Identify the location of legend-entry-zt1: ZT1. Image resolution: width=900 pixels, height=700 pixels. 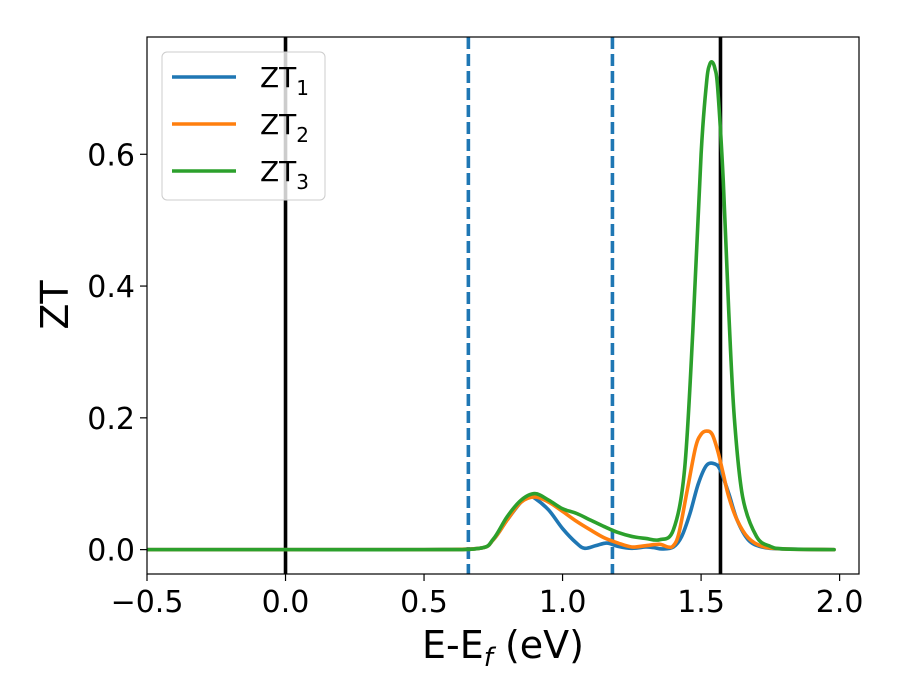
(240, 80).